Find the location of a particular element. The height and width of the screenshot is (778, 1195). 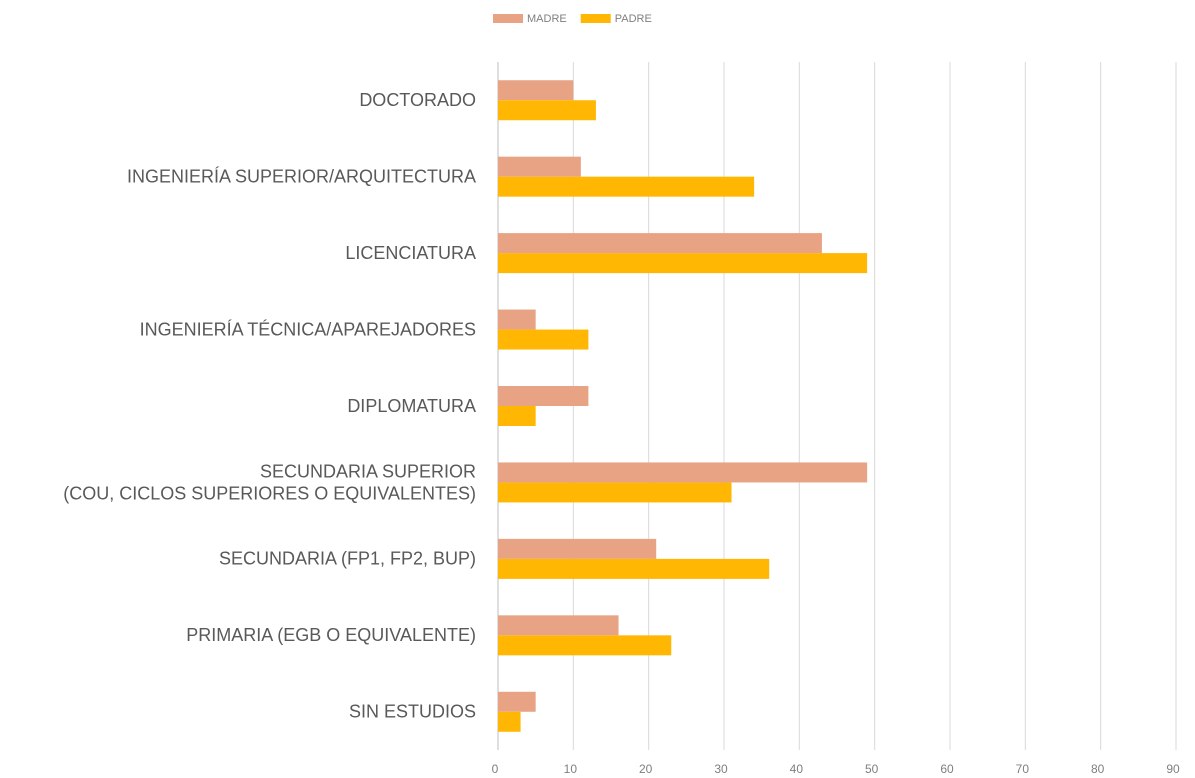

x-tick-label: 20 is located at coordinates (646, 769).